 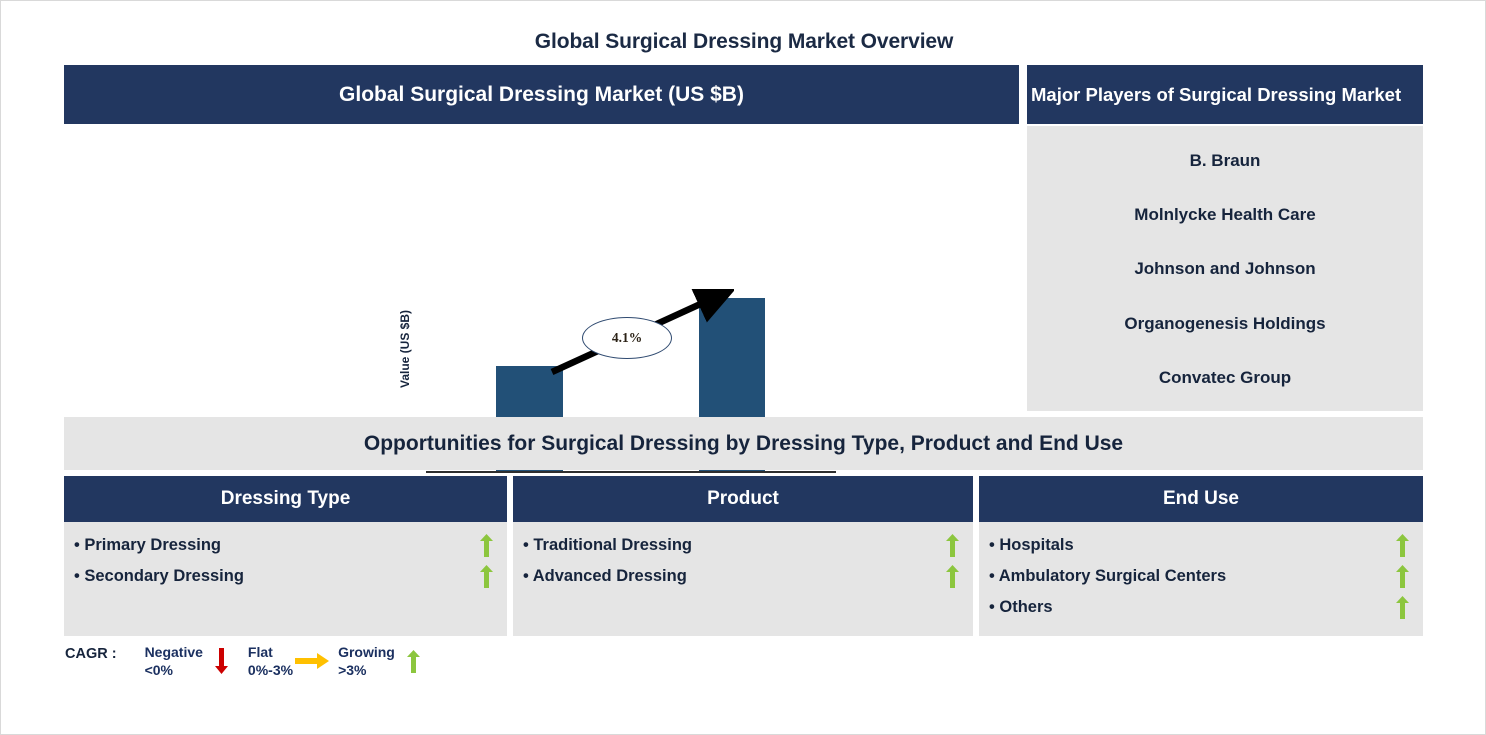 I want to click on y-axis-label-text: Value (US $B), so click(x=405, y=349).